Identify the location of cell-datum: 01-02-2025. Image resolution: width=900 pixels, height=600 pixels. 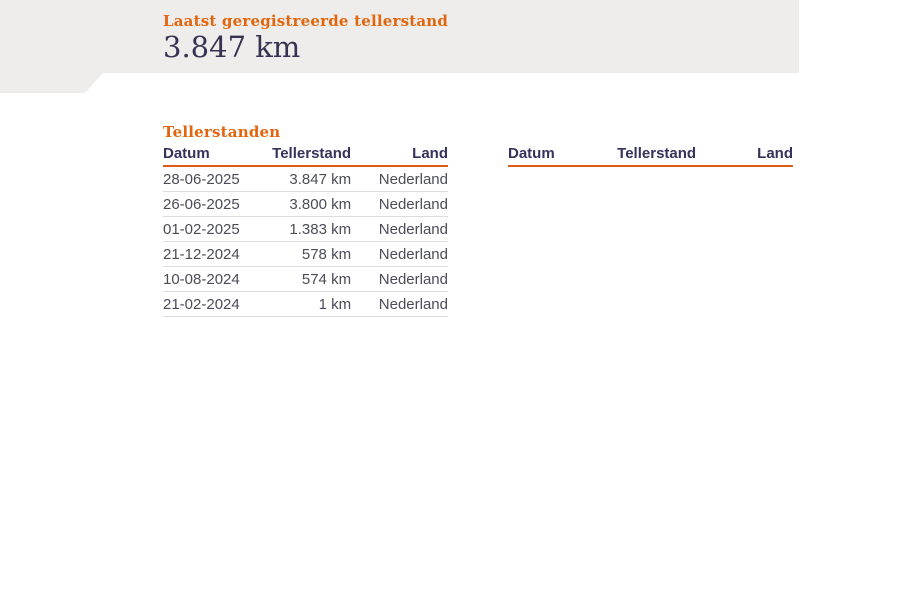
(209, 229).